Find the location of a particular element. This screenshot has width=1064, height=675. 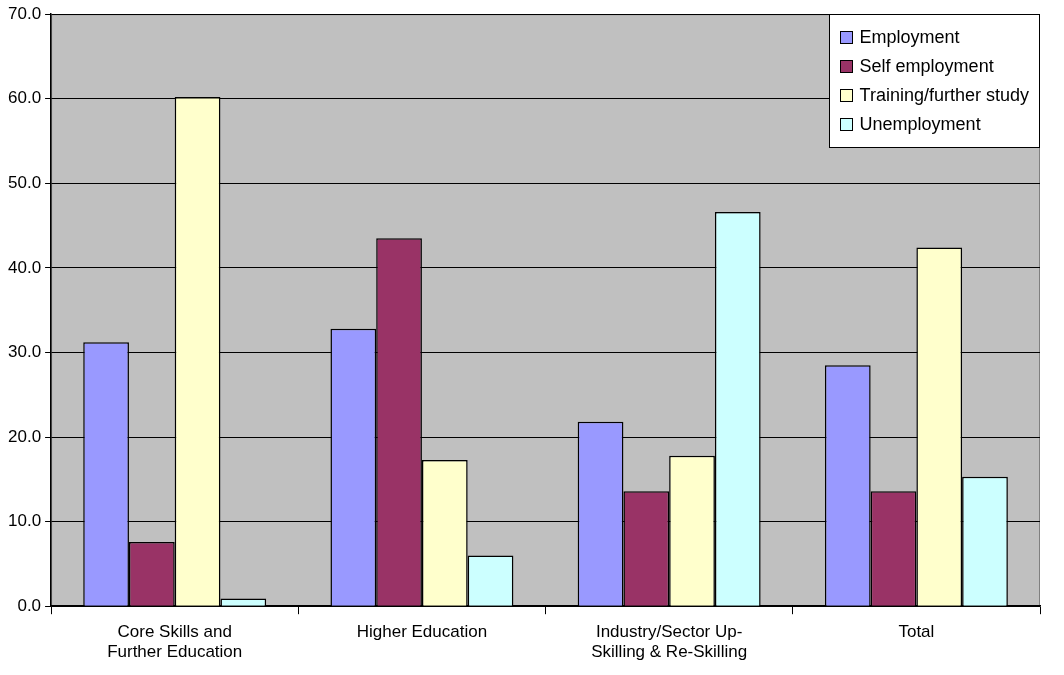

y-tick-label: 40.0 is located at coordinates (24, 267).